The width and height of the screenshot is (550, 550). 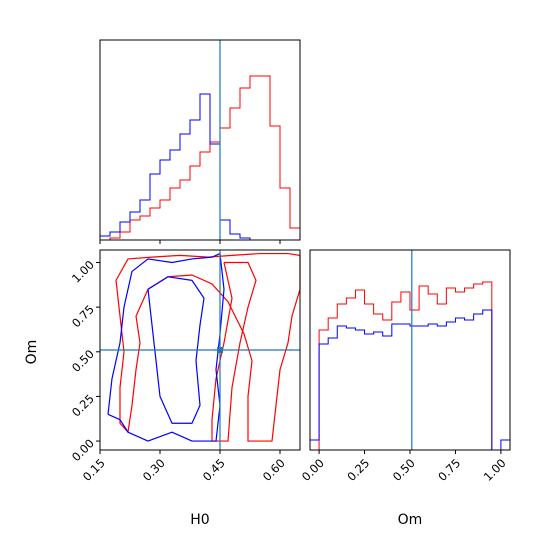 I want to click on hist-om-xtick-label-4: 1.00, so click(x=495, y=470).